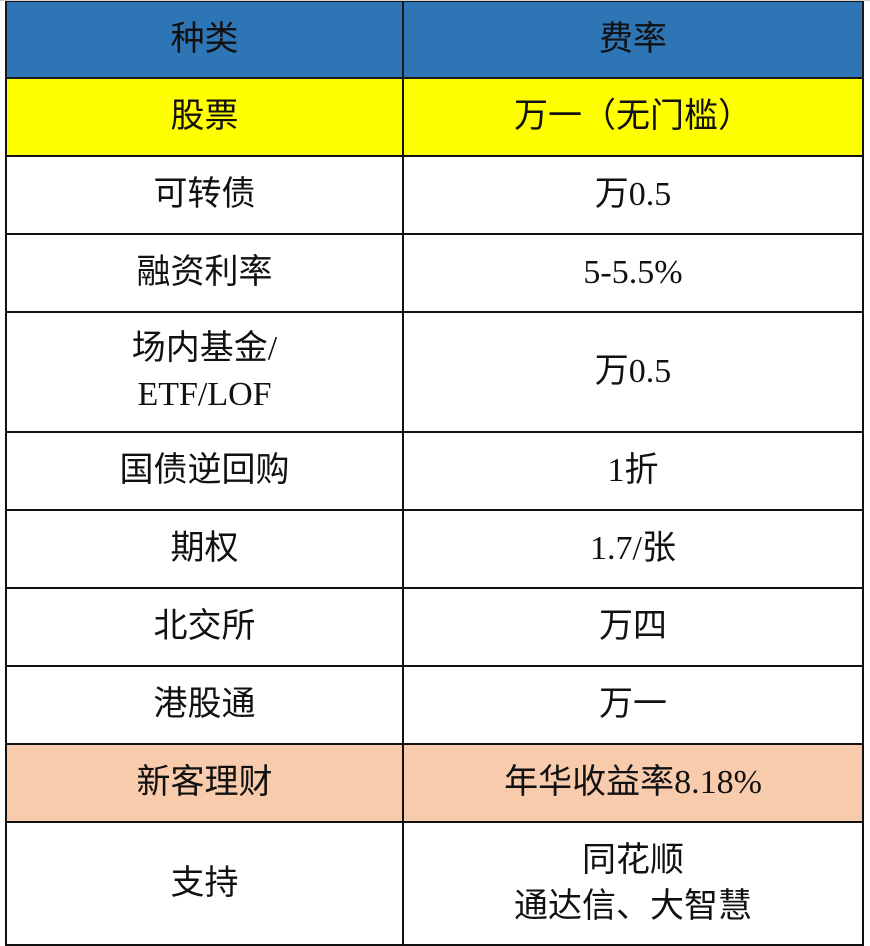 The image size is (870, 946). What do you see at coordinates (633, 883) in the screenshot?
I see `rate-cell: 同花顺通达信、大智慧` at bounding box center [633, 883].